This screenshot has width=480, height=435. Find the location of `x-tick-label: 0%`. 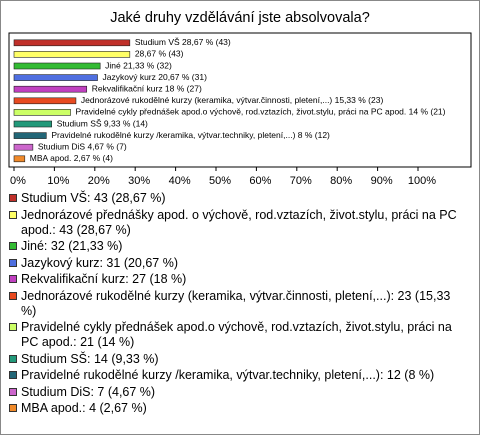

x-tick-label: 0% is located at coordinates (18, 181).